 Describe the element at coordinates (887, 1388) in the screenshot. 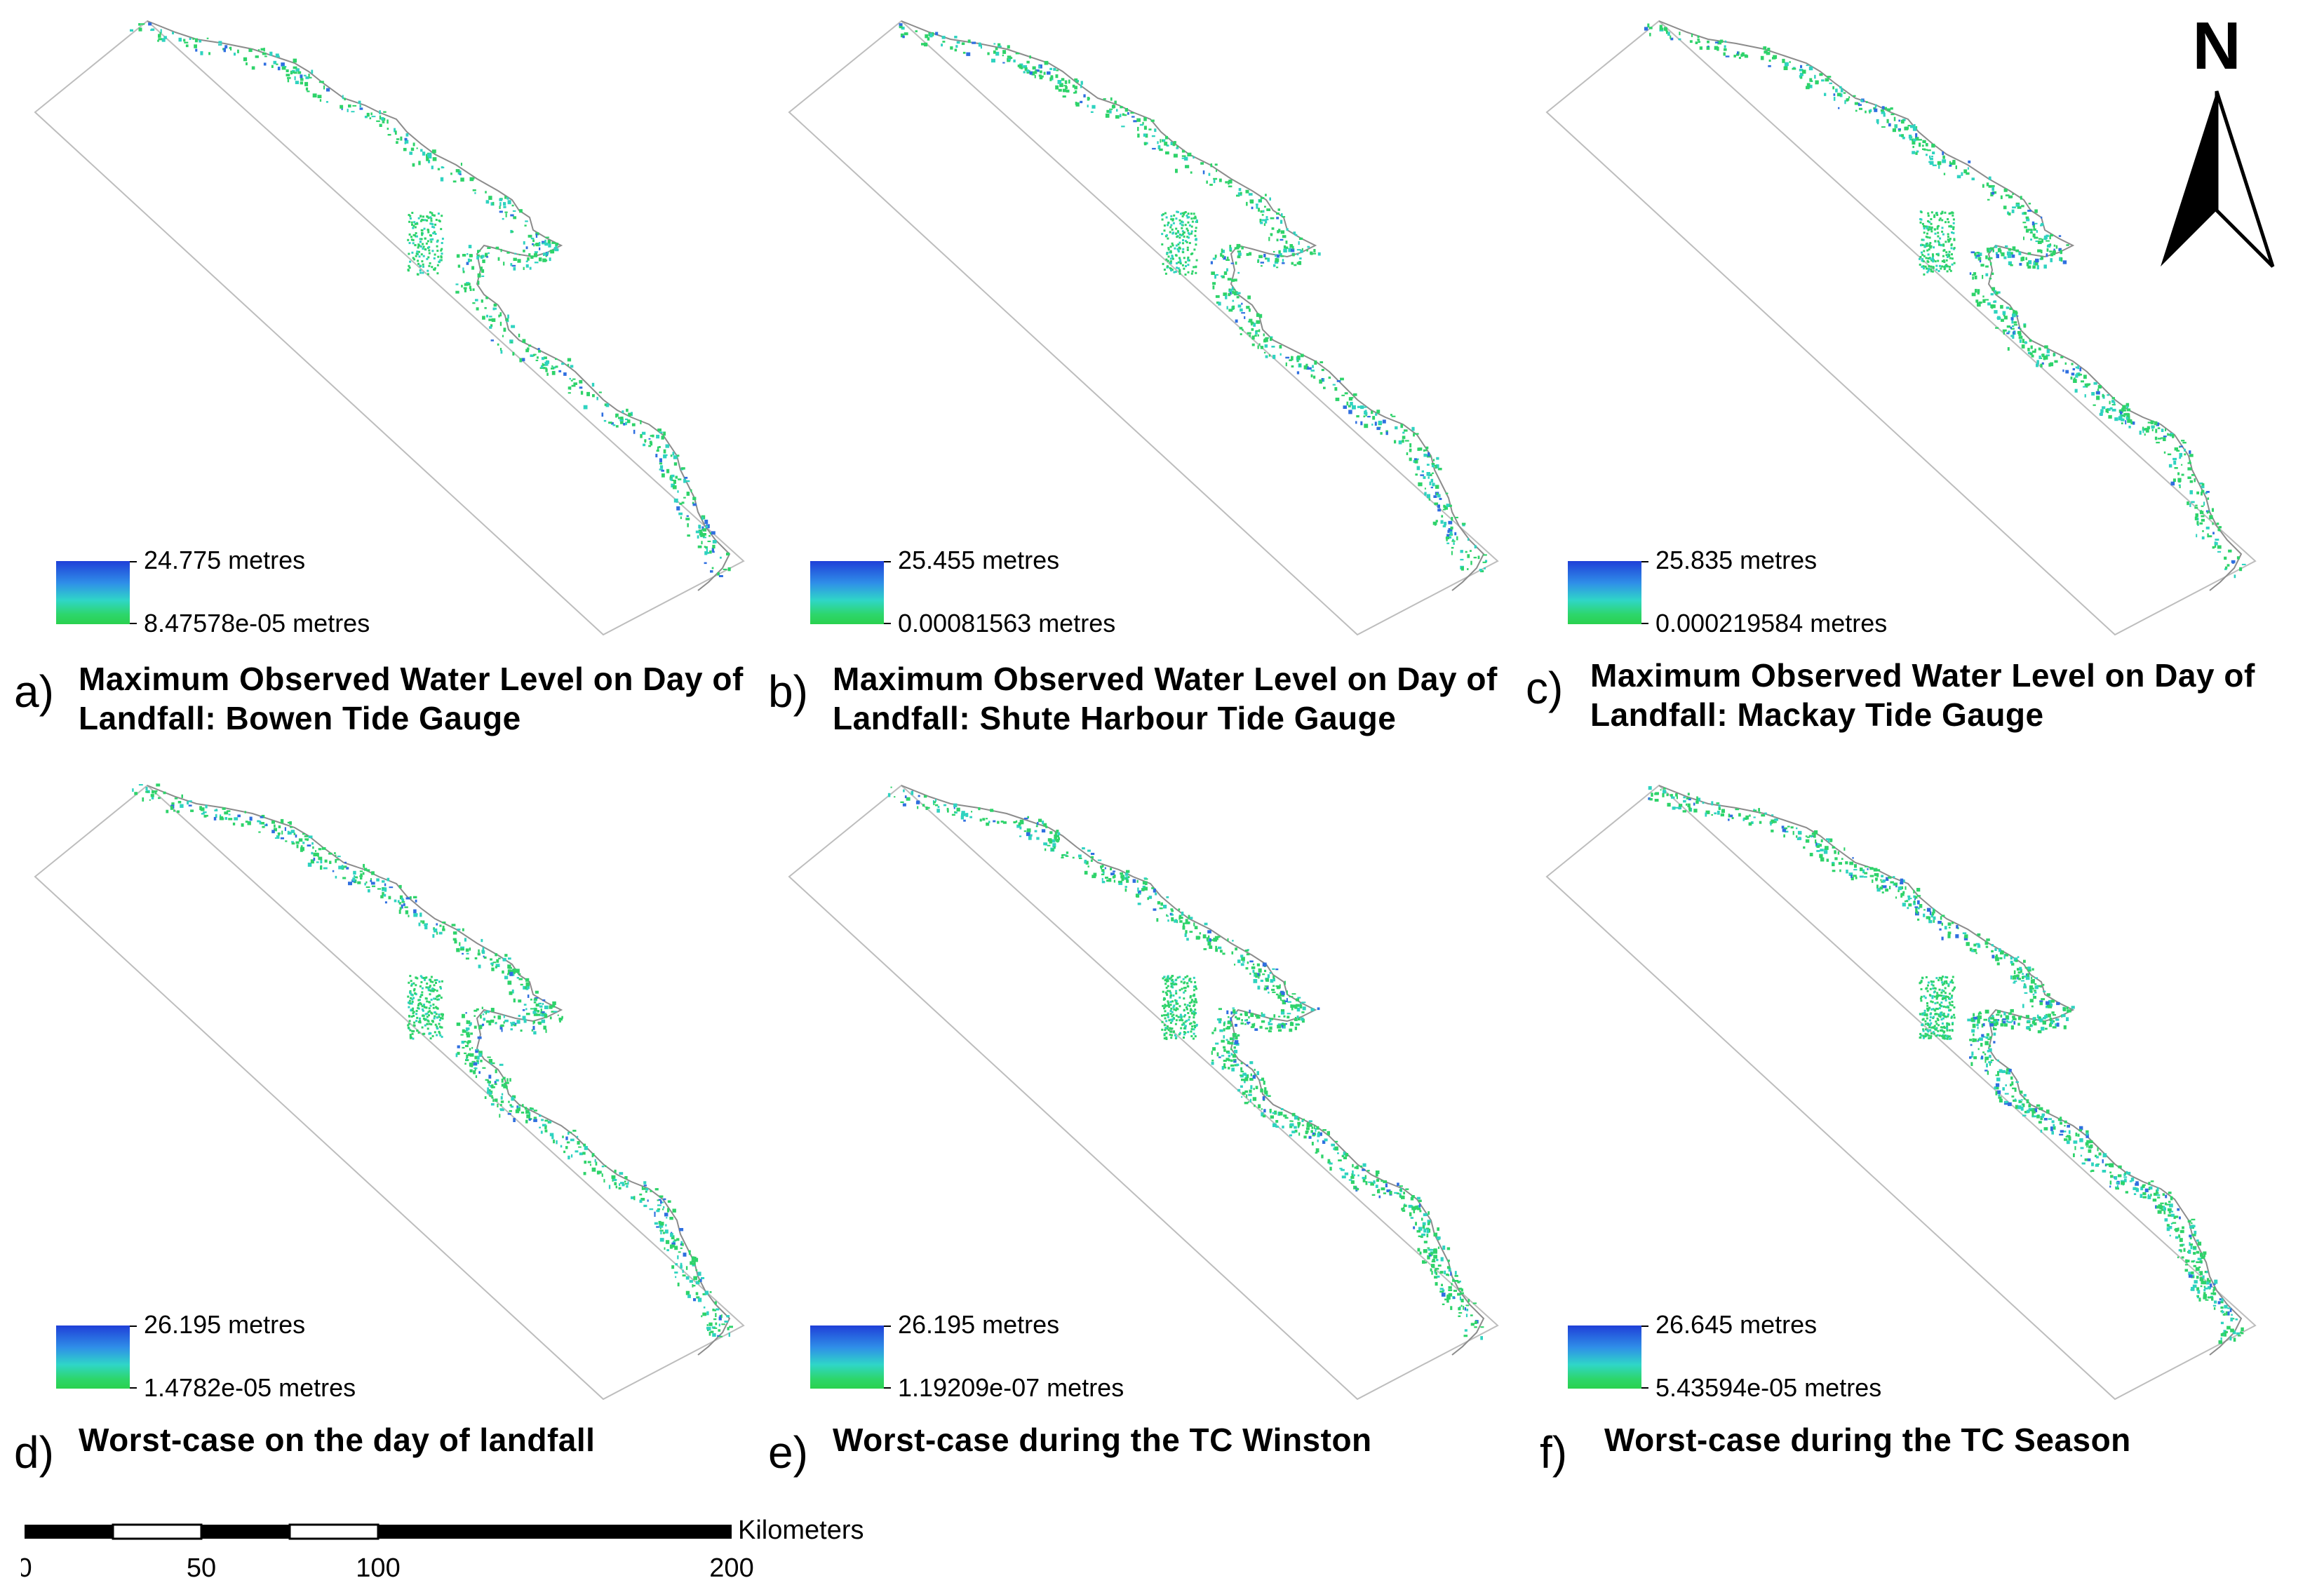

I see `legend-tick` at that location.